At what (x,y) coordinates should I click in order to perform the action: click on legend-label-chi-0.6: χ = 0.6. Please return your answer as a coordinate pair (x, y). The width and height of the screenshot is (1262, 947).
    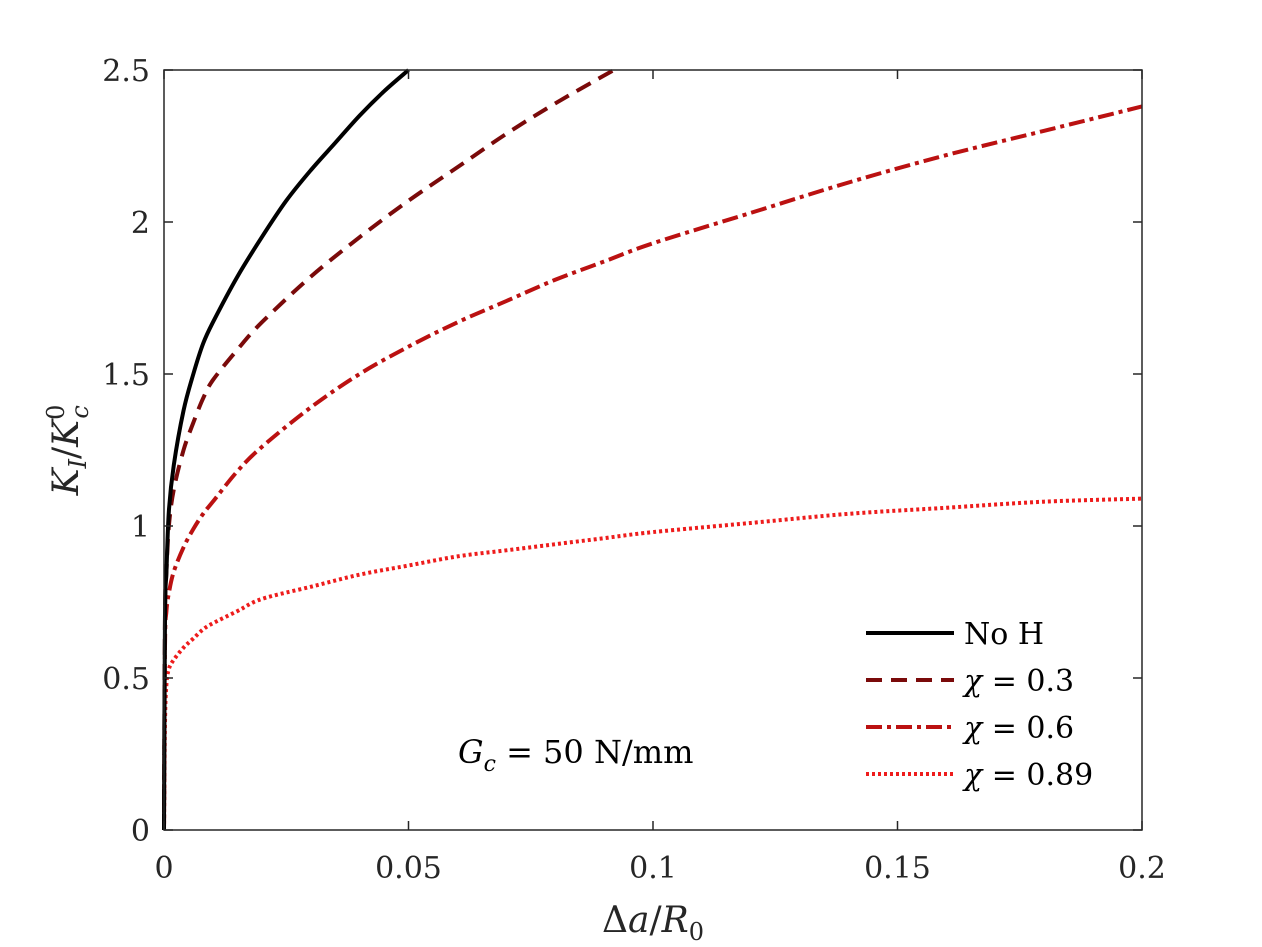
    Looking at the image, I should click on (1018, 728).